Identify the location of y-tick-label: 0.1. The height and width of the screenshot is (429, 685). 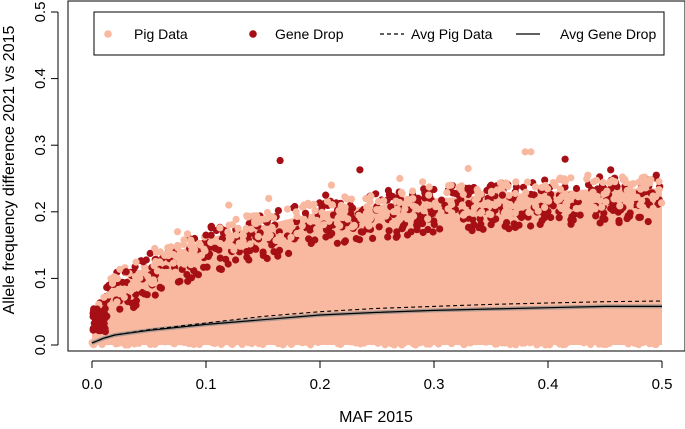
(40, 278).